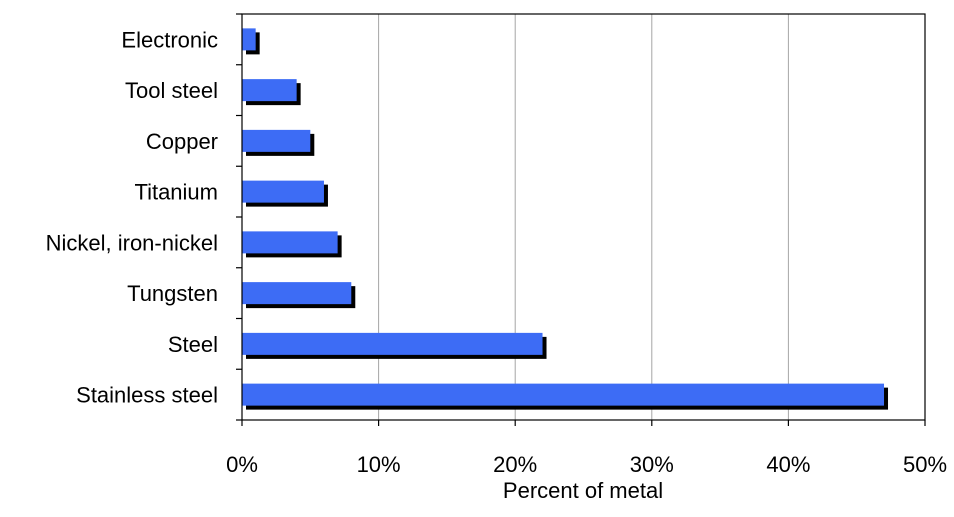 The width and height of the screenshot is (954, 517). I want to click on category-label: Tungsten, so click(172, 293).